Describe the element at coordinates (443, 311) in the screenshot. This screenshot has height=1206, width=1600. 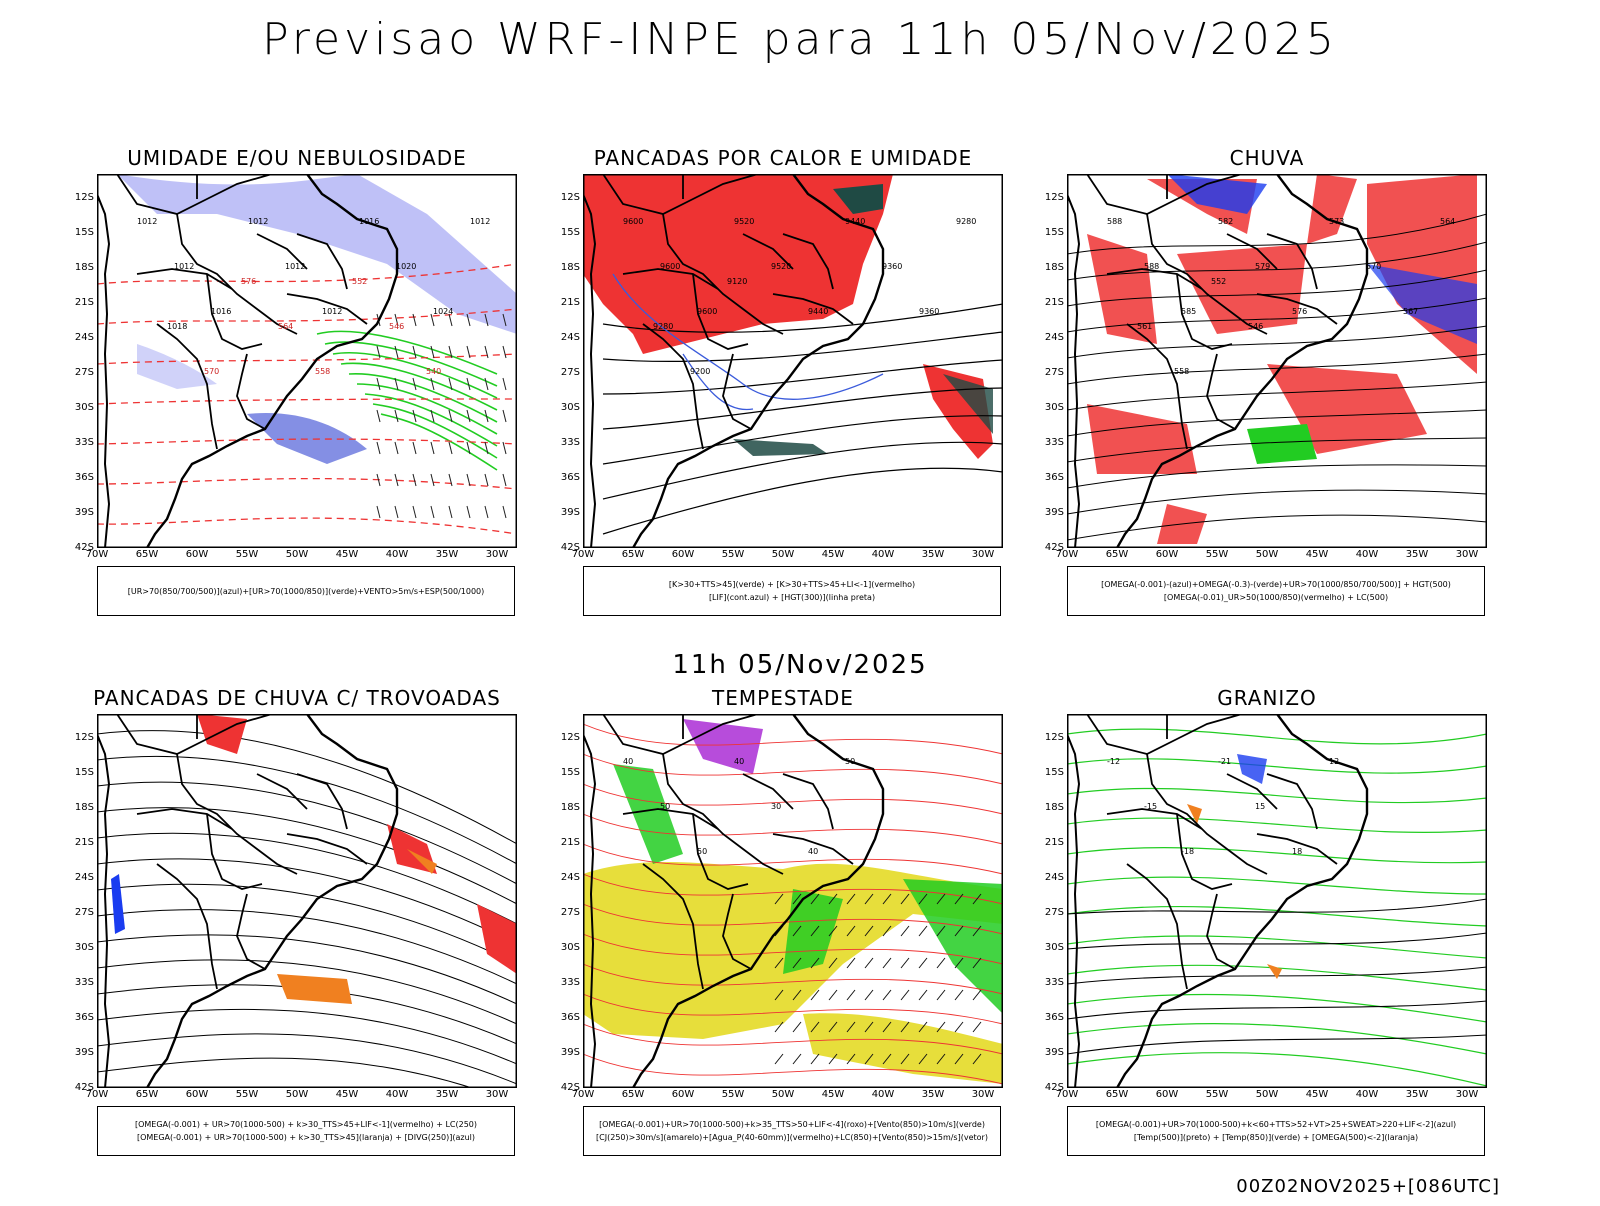
I see `contour-label: 1024` at that location.